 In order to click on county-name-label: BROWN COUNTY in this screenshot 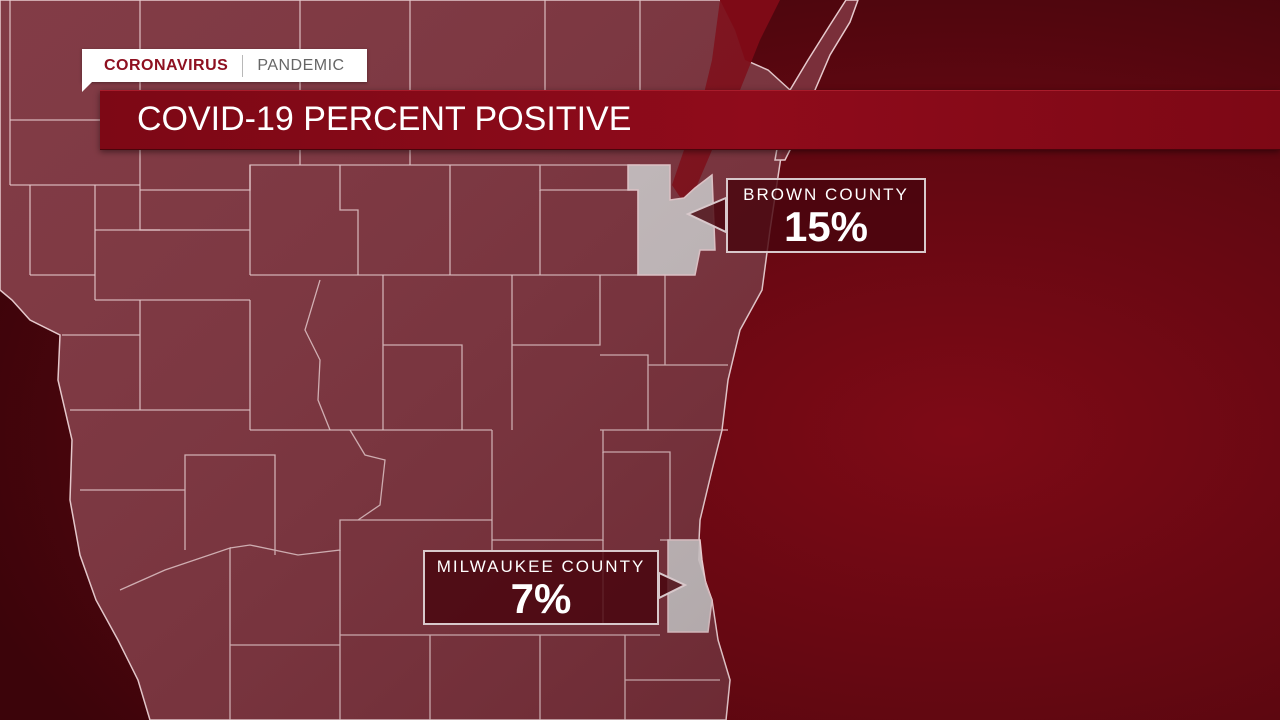, I will do `click(826, 194)`.